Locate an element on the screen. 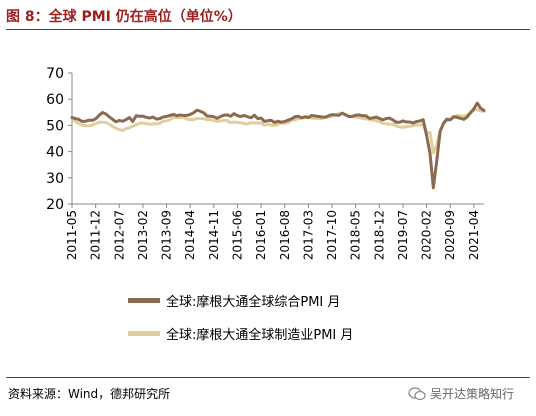 The height and width of the screenshot is (416, 536). x-tick-label: 2017-03 is located at coordinates (308, 235).